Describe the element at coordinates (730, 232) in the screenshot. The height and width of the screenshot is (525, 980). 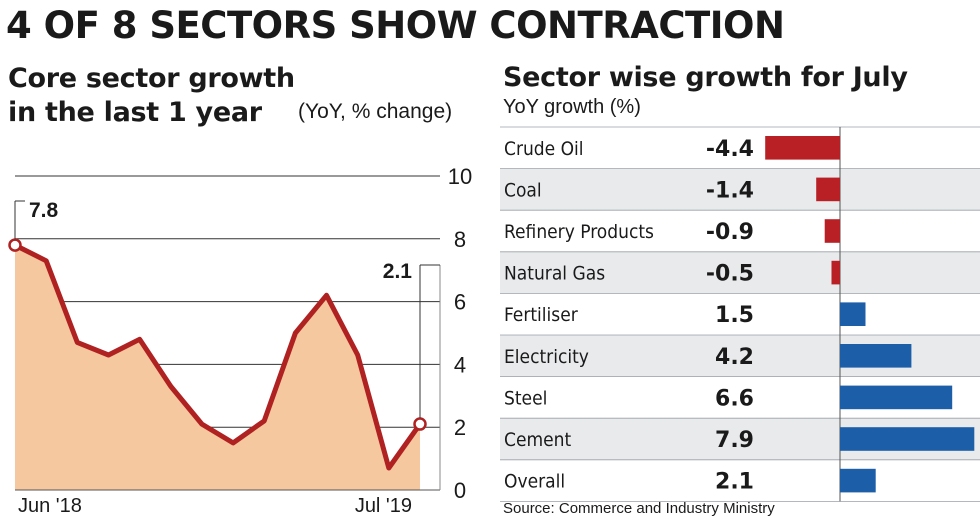
I see `value-label: -0.9` at that location.